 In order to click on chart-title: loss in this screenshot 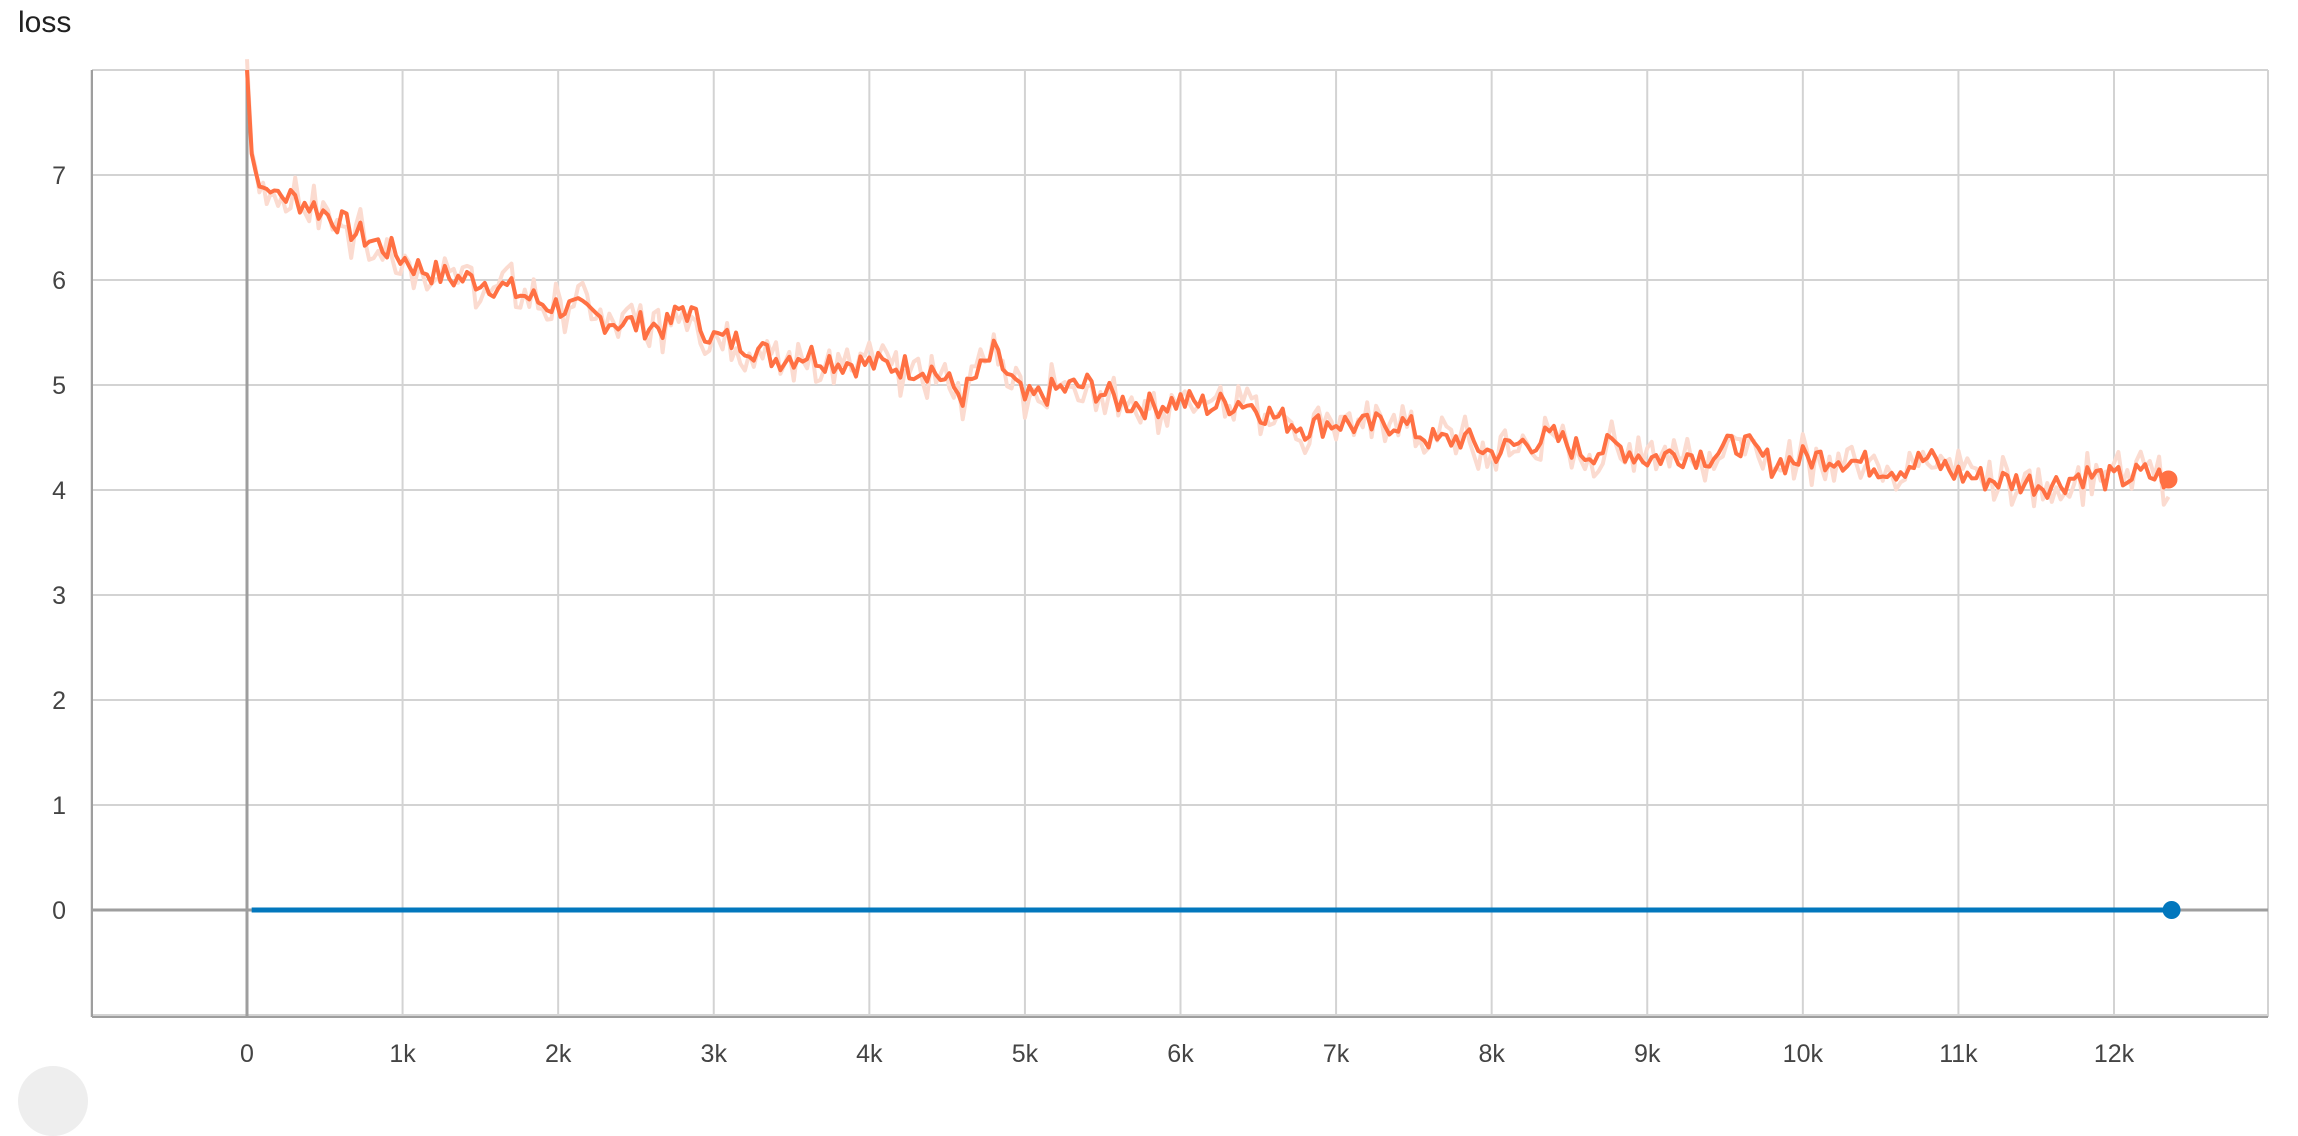, I will do `click(45, 22)`.